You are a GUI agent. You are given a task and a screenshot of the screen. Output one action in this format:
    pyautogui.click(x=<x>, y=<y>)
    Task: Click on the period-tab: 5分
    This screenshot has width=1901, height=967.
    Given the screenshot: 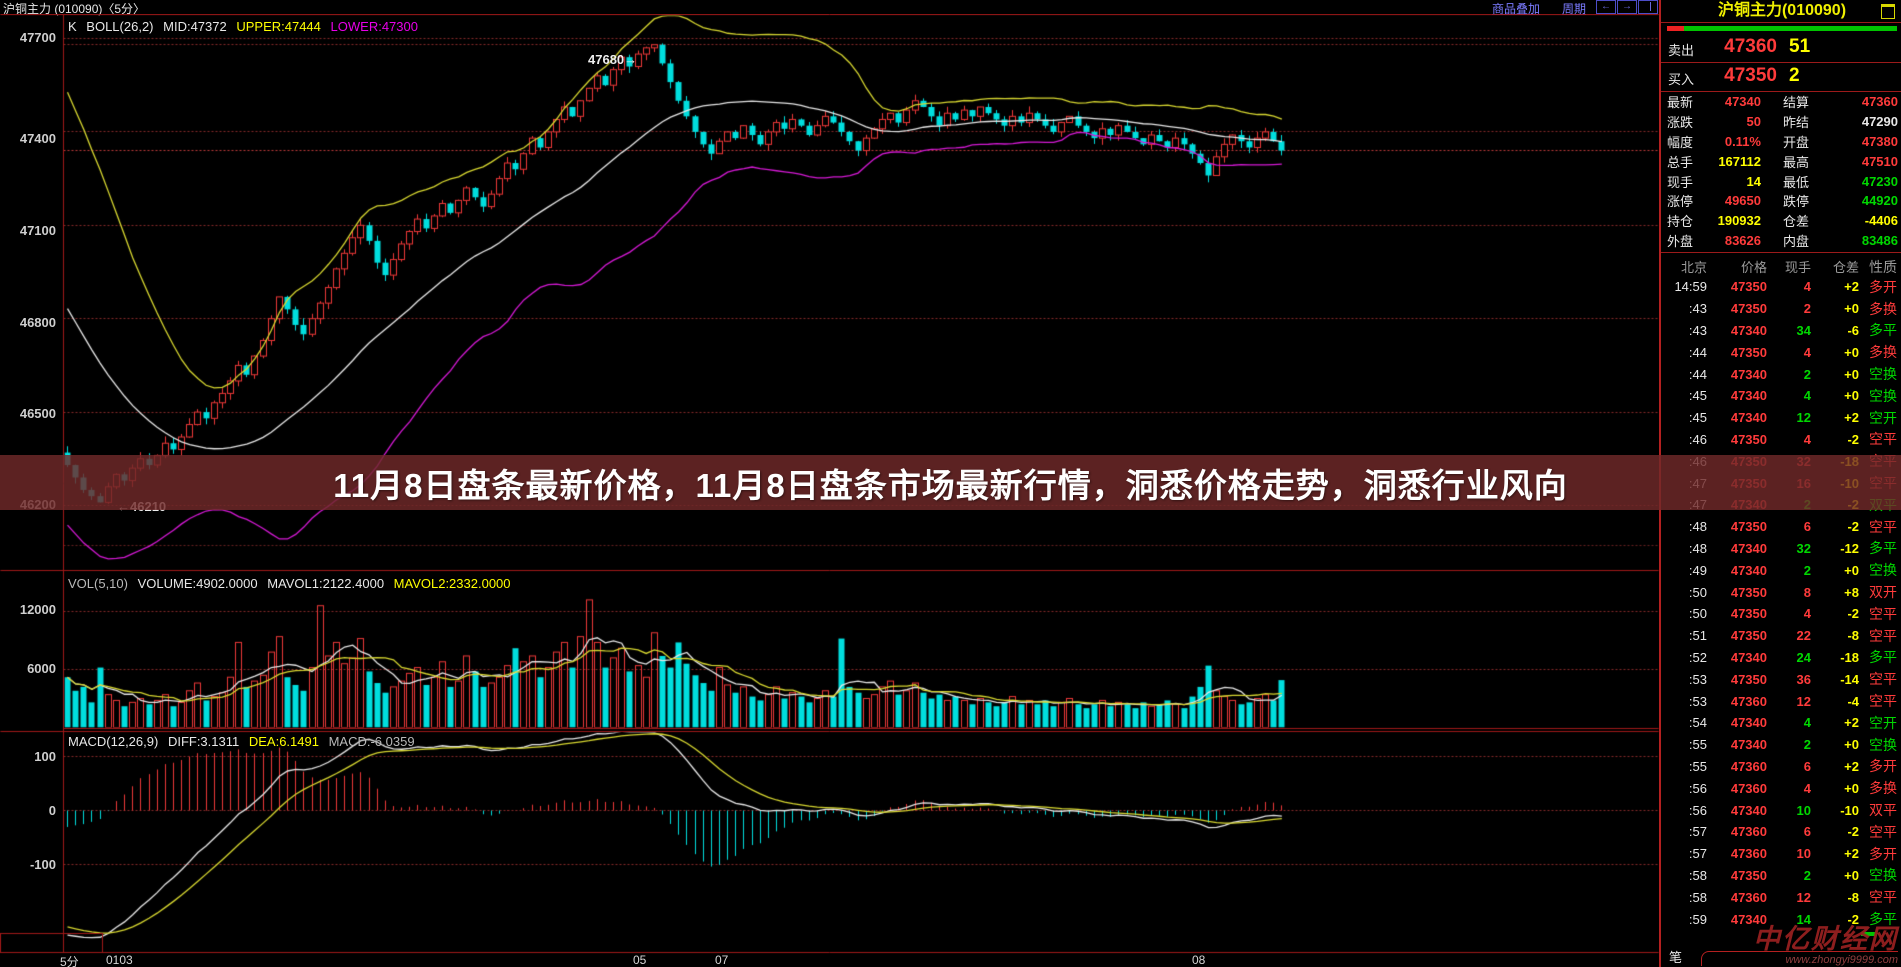 What is the action you would take?
    pyautogui.click(x=69, y=961)
    